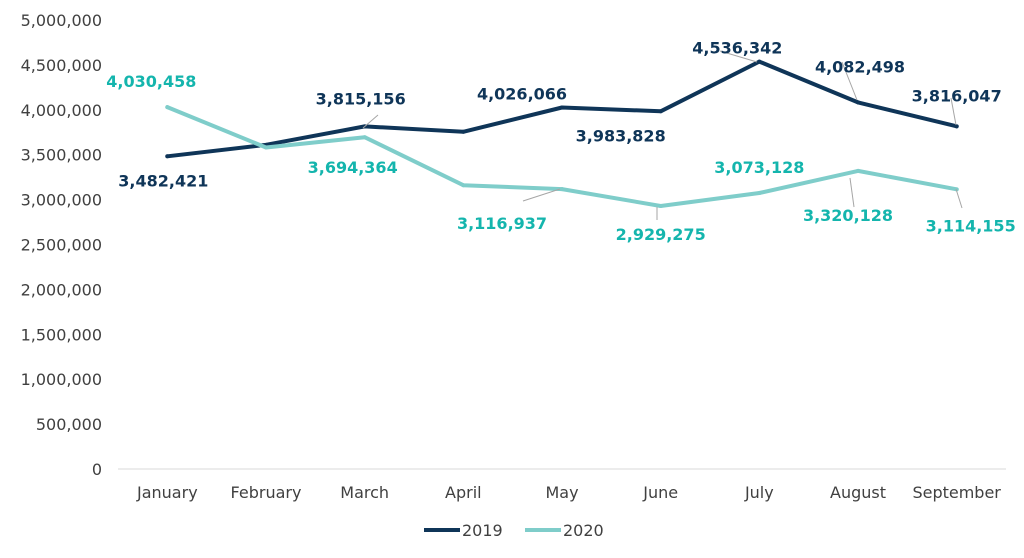 The width and height of the screenshot is (1024, 558). Describe the element at coordinates (661, 234) in the screenshot. I see `data-label-2020: 2,929,275` at that location.